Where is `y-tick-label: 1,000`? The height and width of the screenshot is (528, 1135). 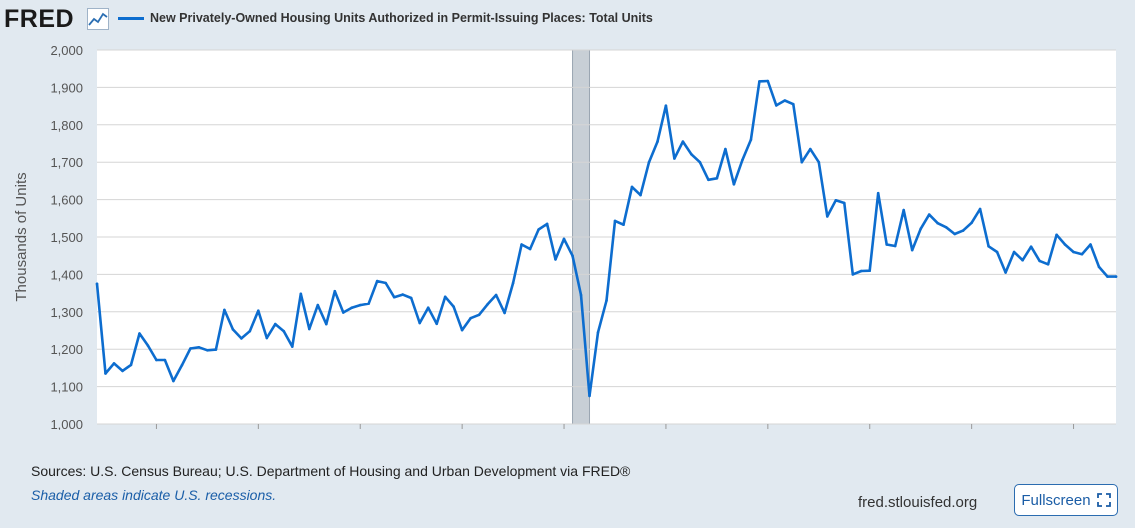
y-tick-label: 1,000 is located at coordinates (66, 423).